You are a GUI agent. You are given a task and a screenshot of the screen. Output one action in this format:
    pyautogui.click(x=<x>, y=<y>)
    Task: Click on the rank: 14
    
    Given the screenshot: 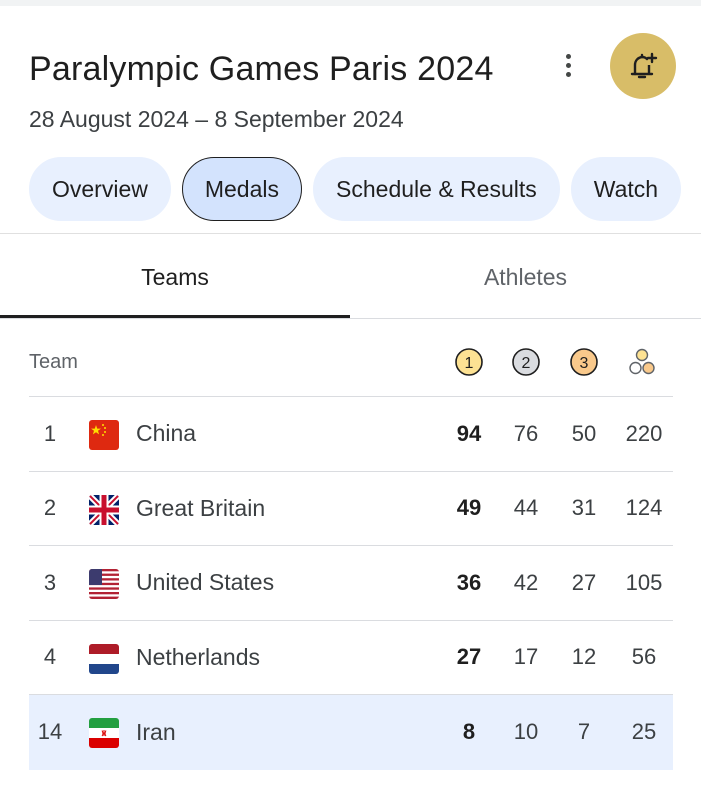 What is the action you would take?
    pyautogui.click(x=50, y=732)
    